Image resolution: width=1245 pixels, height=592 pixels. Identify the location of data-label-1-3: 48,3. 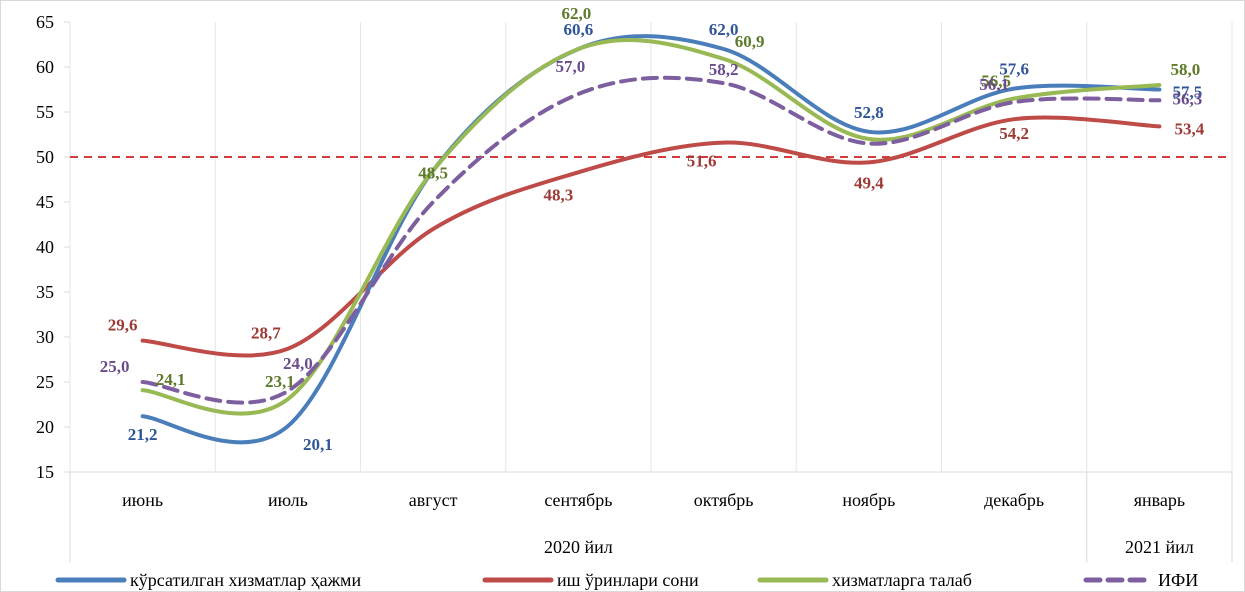
(559, 194).